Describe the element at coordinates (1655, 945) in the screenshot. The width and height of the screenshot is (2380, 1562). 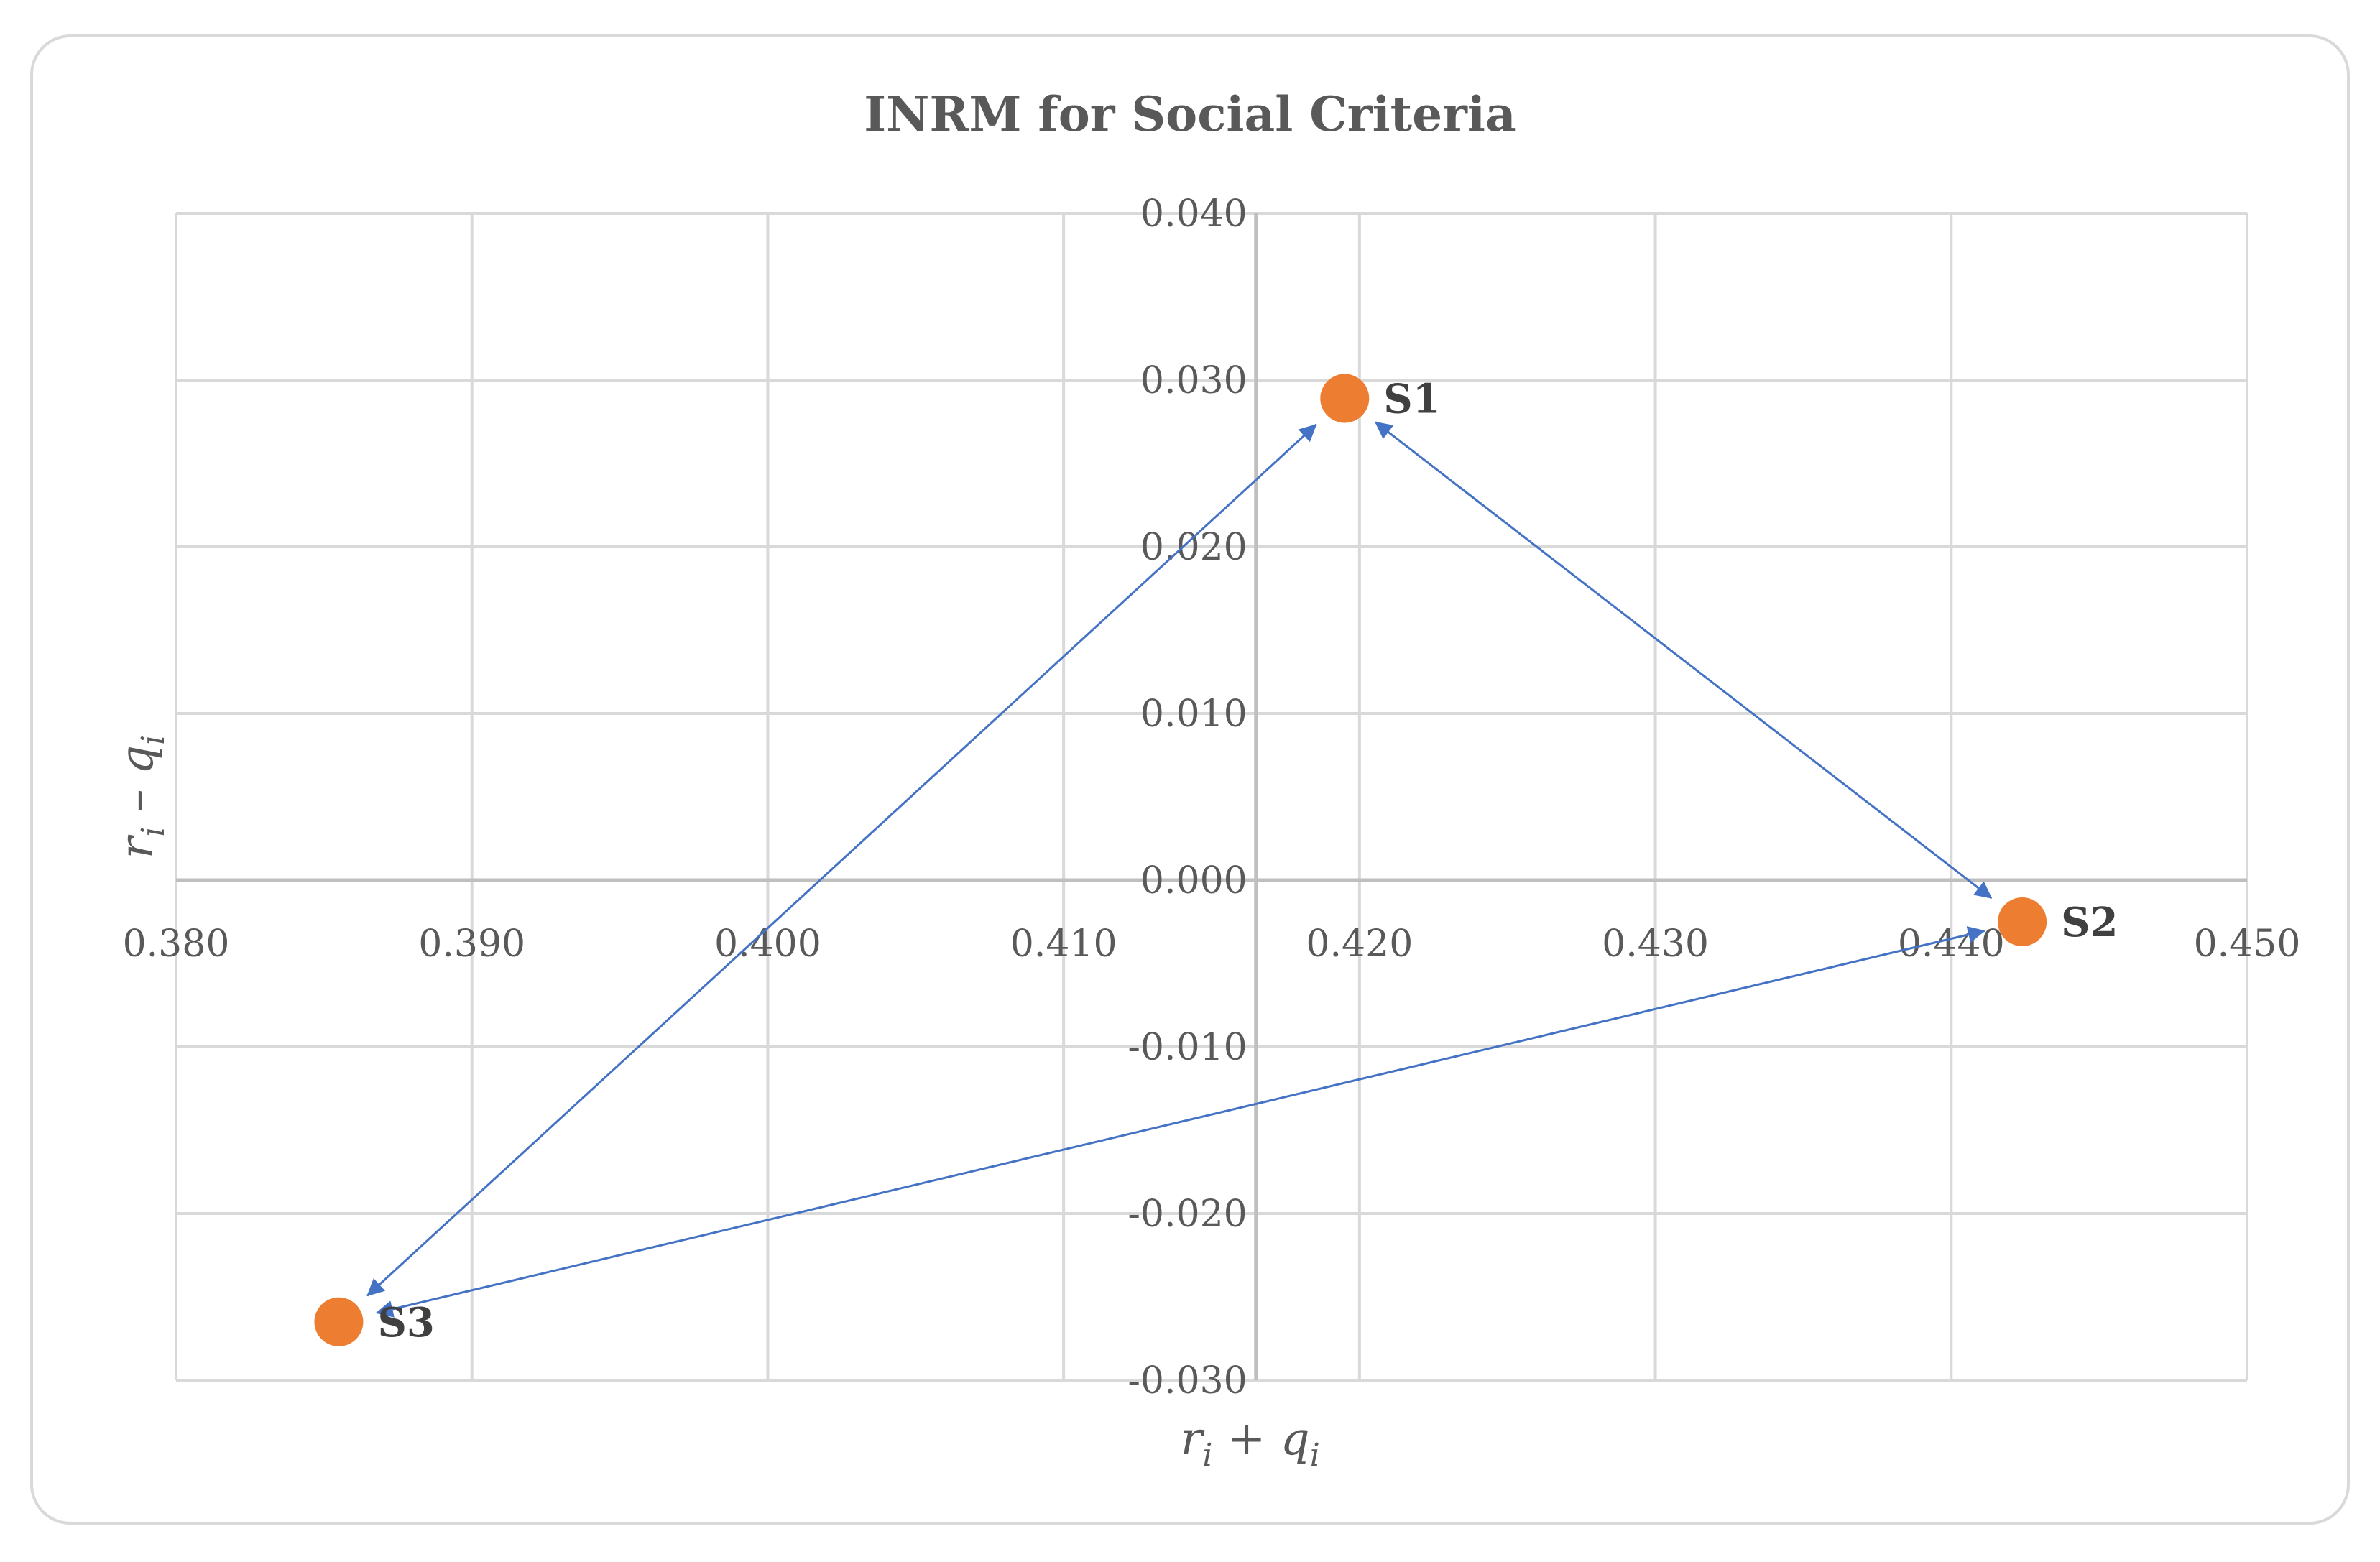
I see `x-tick-label: 0.430` at that location.